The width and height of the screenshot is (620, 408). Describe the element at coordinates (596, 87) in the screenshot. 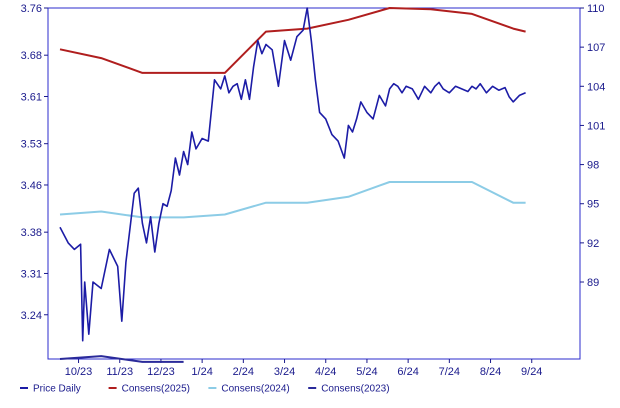

I see `right-tick-label: 104` at that location.